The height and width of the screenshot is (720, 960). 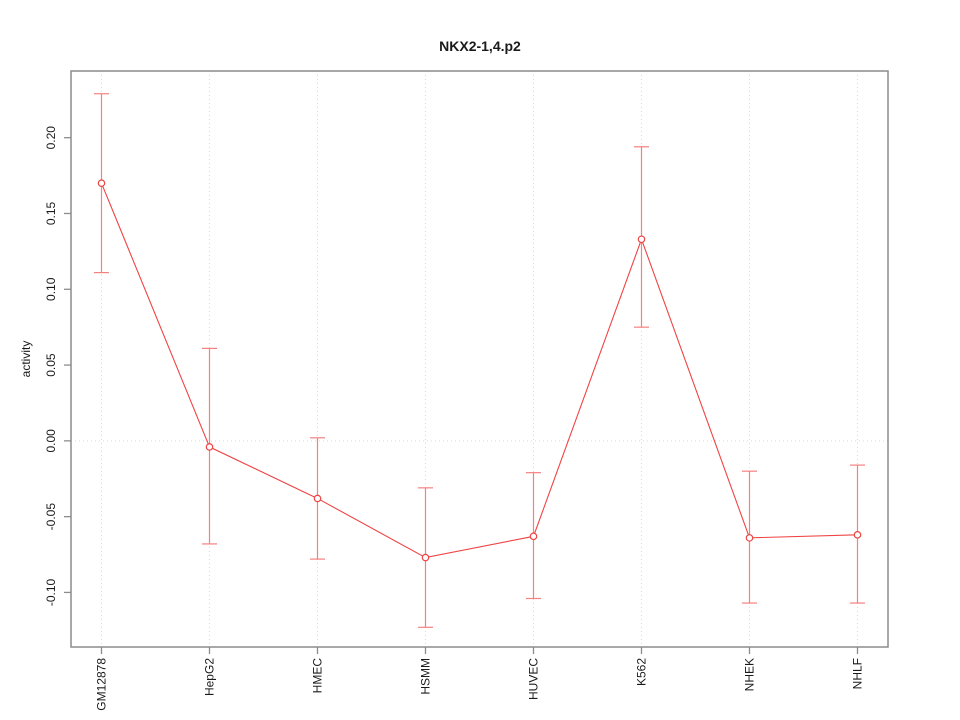 I want to click on y-tick-label: 0.15, so click(x=51, y=213).